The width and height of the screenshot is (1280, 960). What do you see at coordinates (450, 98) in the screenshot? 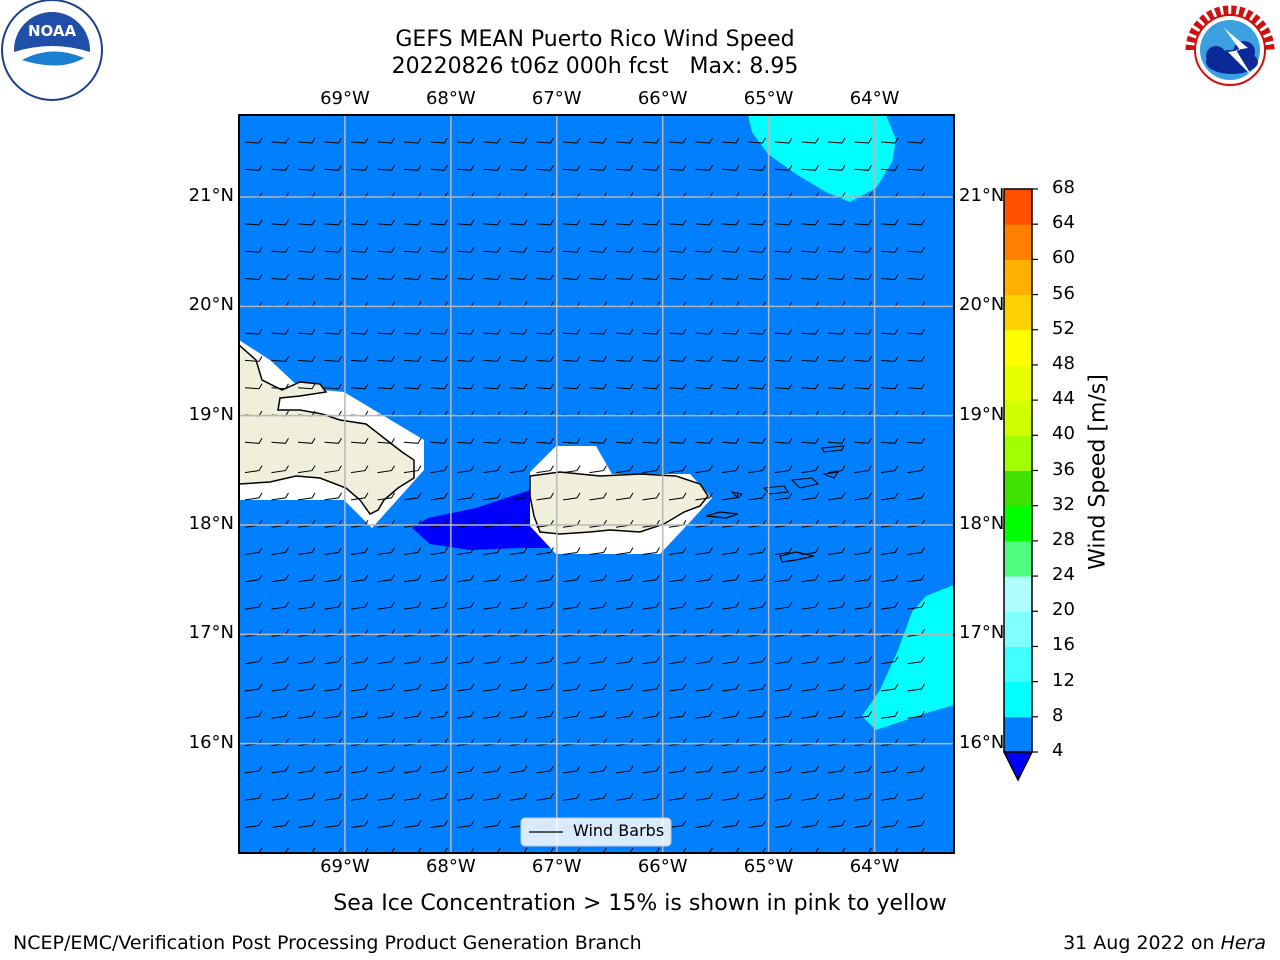
I see `lon-tick-top: 68°W` at bounding box center [450, 98].